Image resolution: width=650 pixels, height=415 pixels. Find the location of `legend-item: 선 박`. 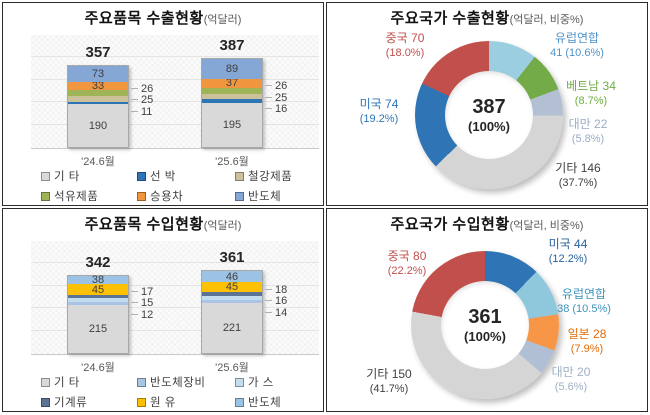

legend-item: 선 박 is located at coordinates (186, 176).